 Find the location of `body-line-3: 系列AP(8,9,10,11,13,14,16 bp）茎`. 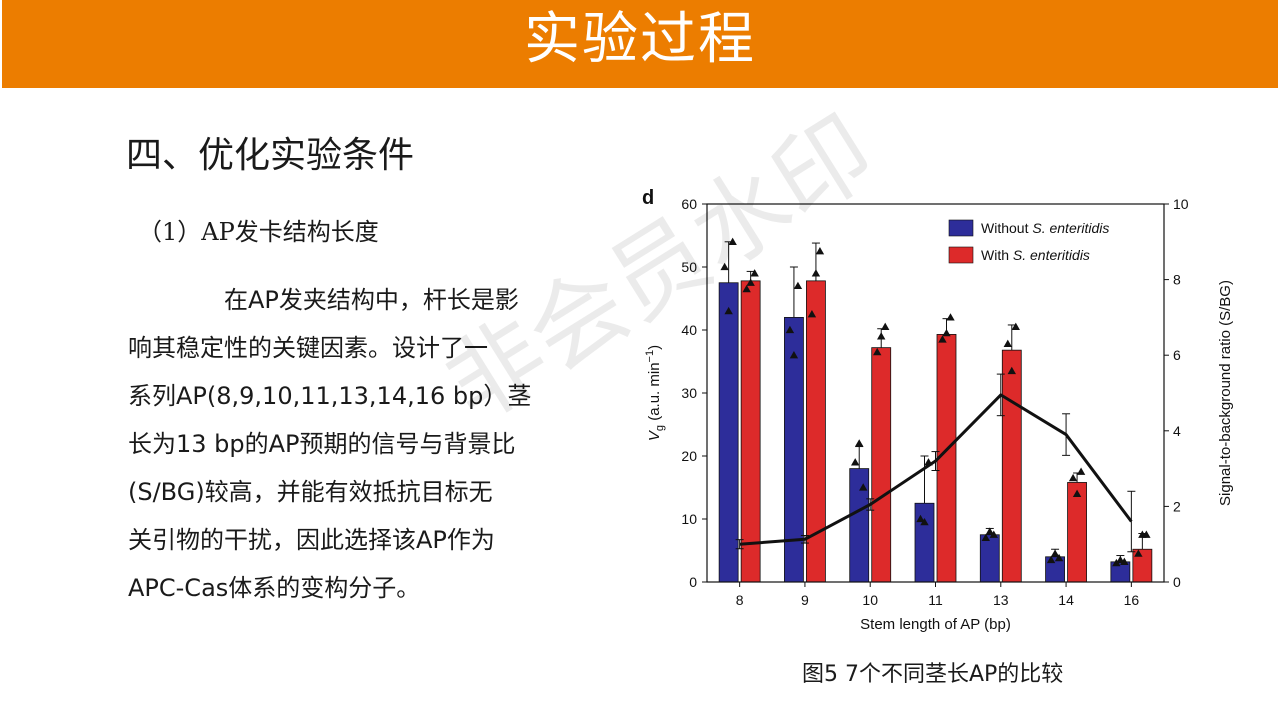

body-line-3: 系列AP(8,9,10,11,13,14,16 bp）茎 is located at coordinates (330, 396).